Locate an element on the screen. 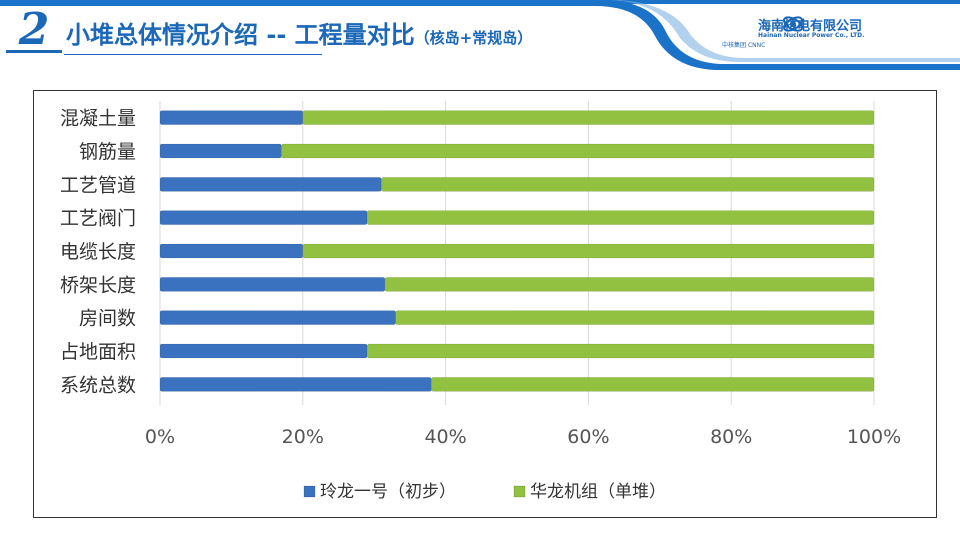 Image resolution: width=960 pixels, height=540 pixels. category-label: 占地面积 is located at coordinates (98, 352).